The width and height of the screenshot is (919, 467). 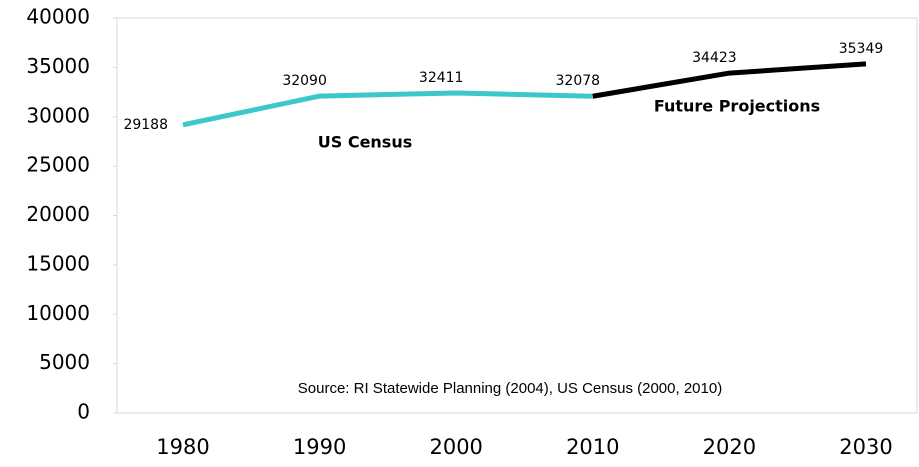 What do you see at coordinates (304, 81) in the screenshot?
I see `data-label: 32090` at bounding box center [304, 81].